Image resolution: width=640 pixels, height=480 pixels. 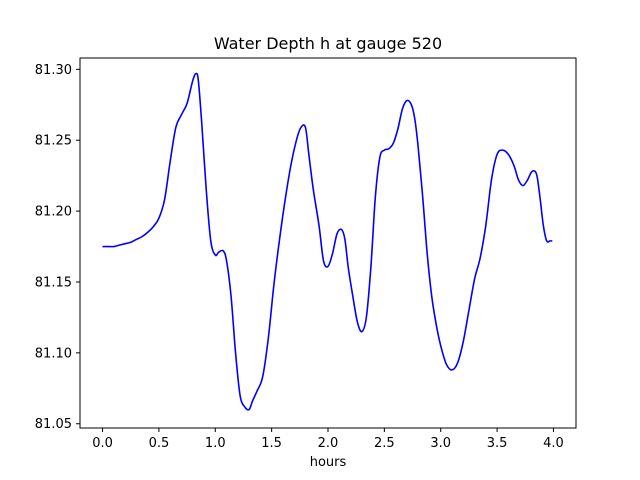 What do you see at coordinates (53, 141) in the screenshot?
I see `y-tick-label: 81.25` at bounding box center [53, 141].